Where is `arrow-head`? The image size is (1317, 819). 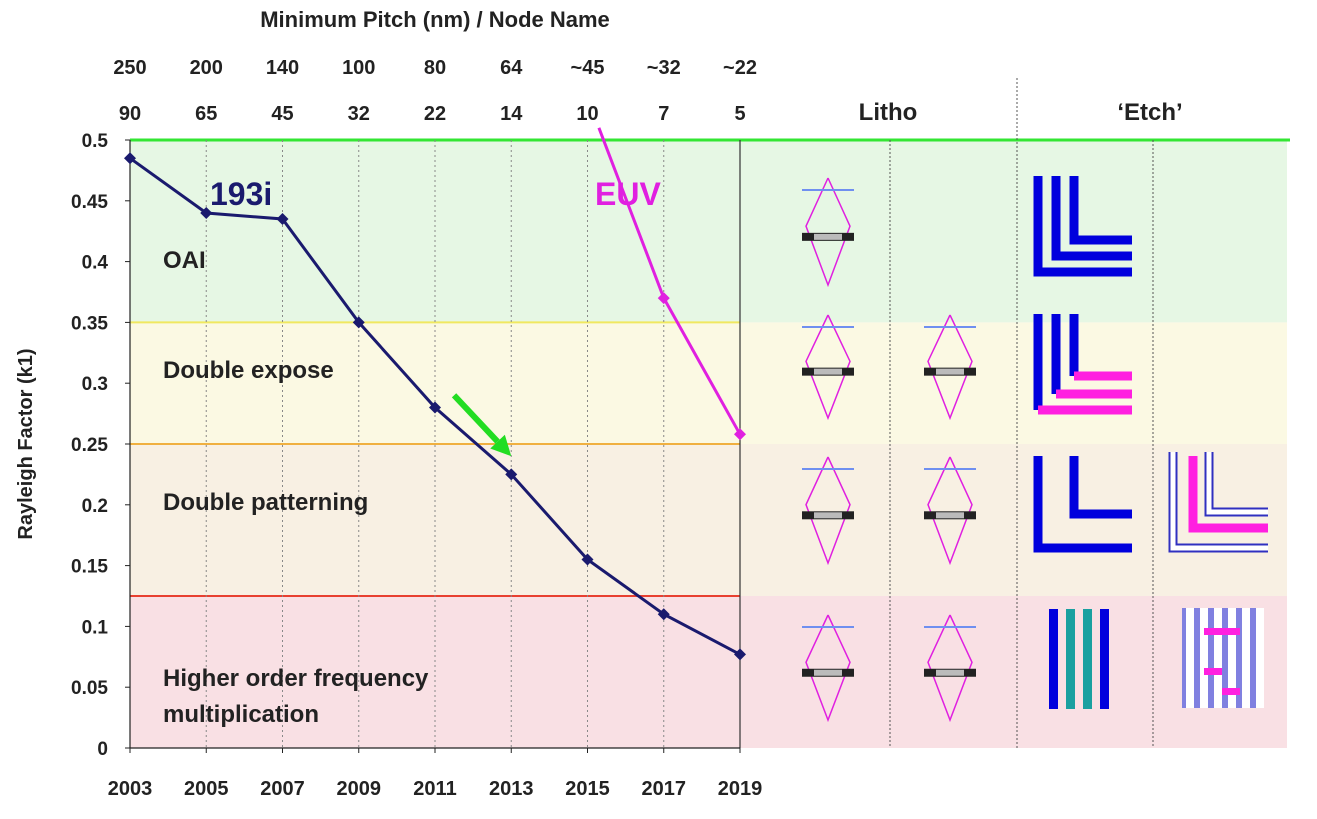 arrow-head is located at coordinates (501, 445).